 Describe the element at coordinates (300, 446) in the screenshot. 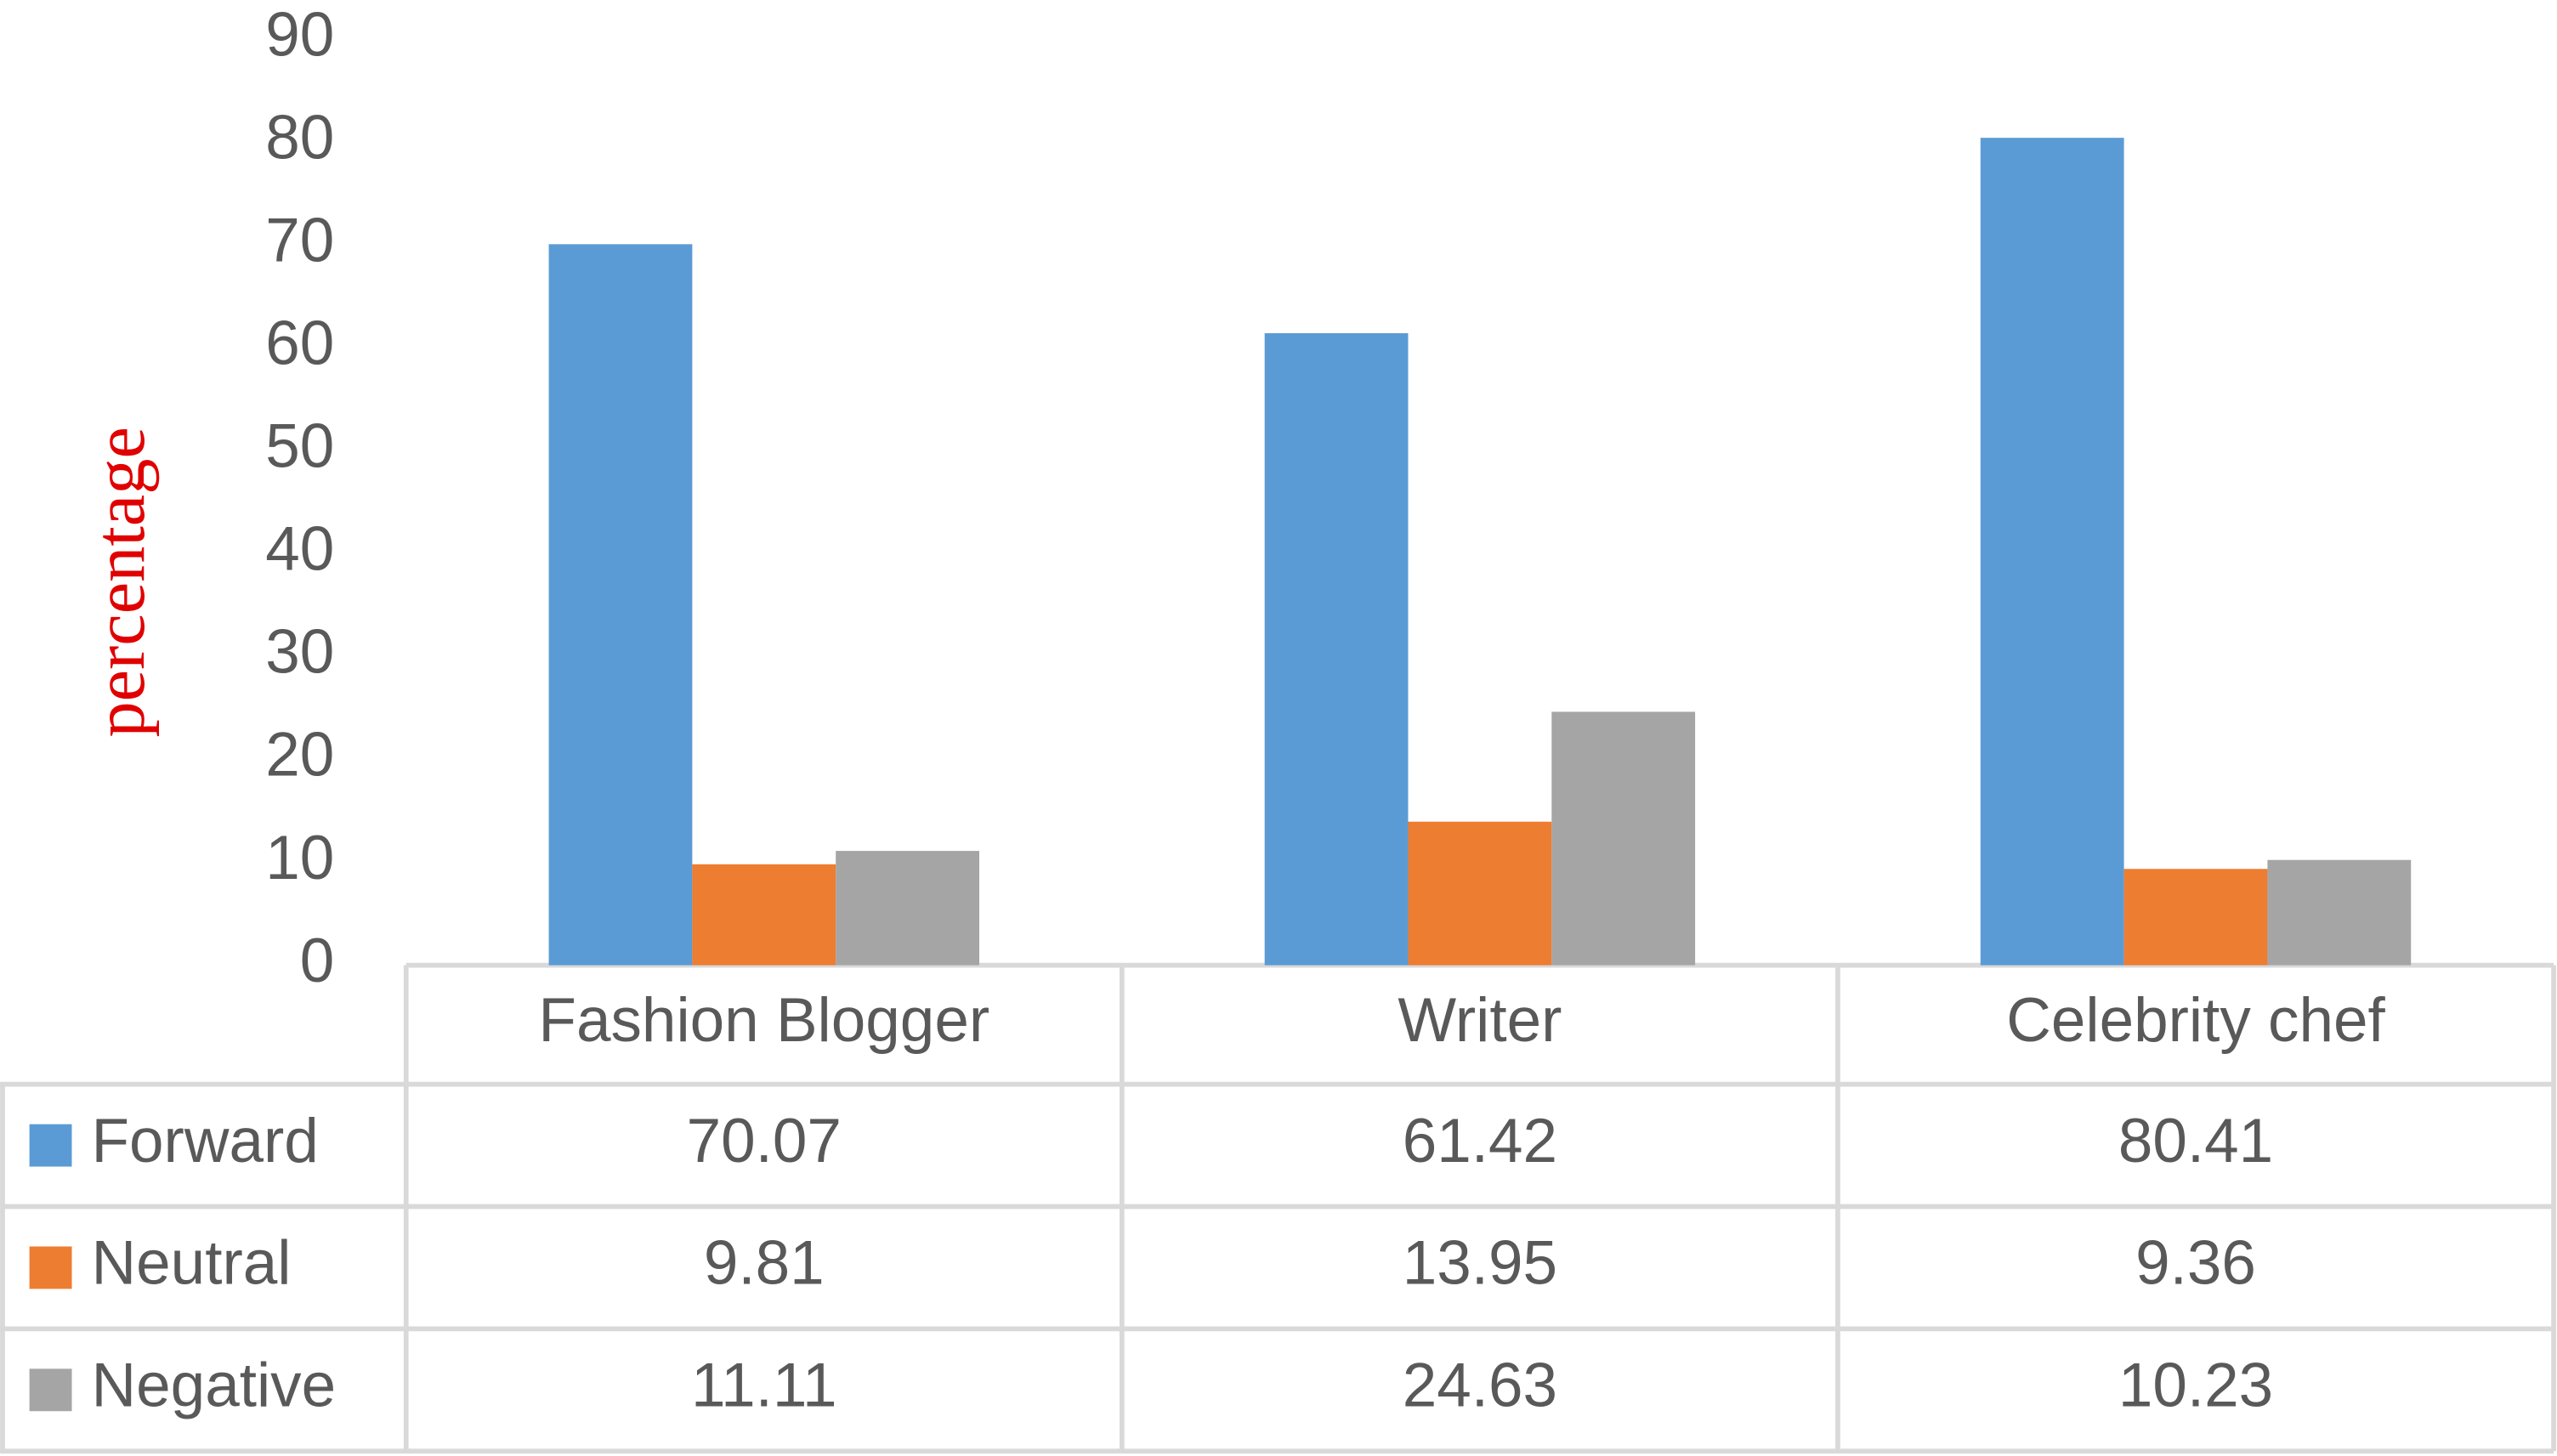

I see `y-tick-label: 50` at that location.